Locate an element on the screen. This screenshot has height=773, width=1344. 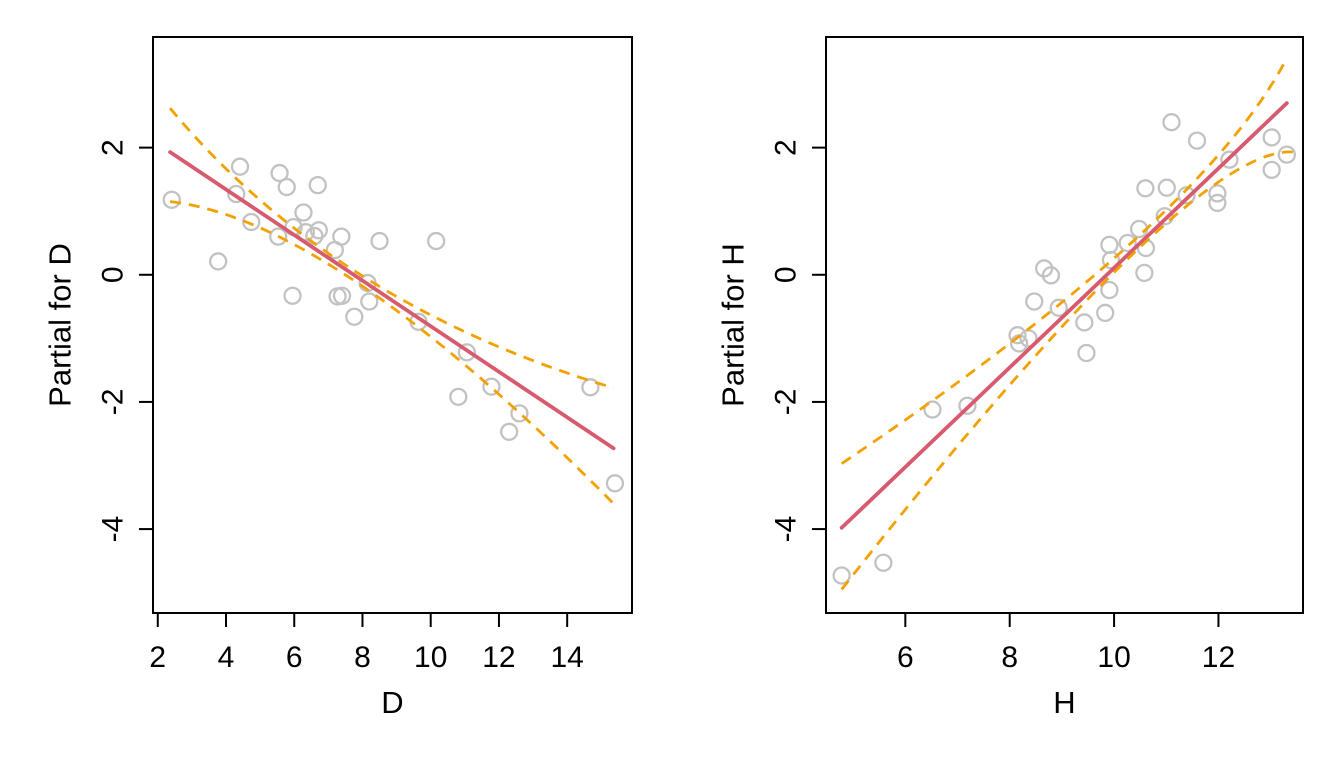
fit-line is located at coordinates (392, 300).